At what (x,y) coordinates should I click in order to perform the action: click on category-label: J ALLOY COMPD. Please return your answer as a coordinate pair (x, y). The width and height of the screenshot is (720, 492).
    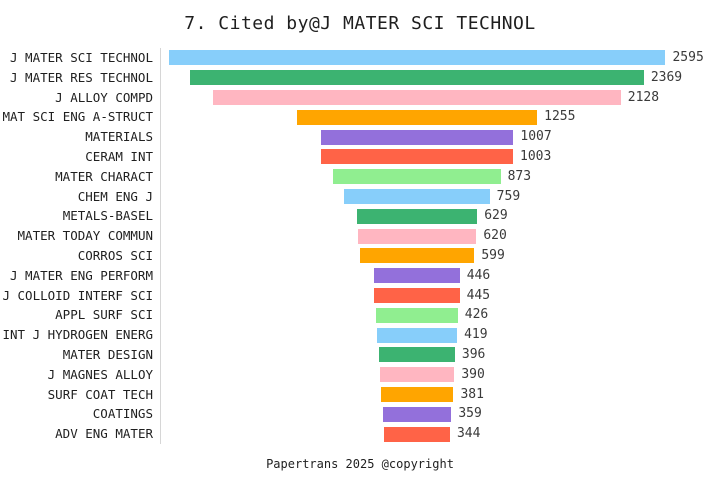
    Looking at the image, I should click on (104, 97).